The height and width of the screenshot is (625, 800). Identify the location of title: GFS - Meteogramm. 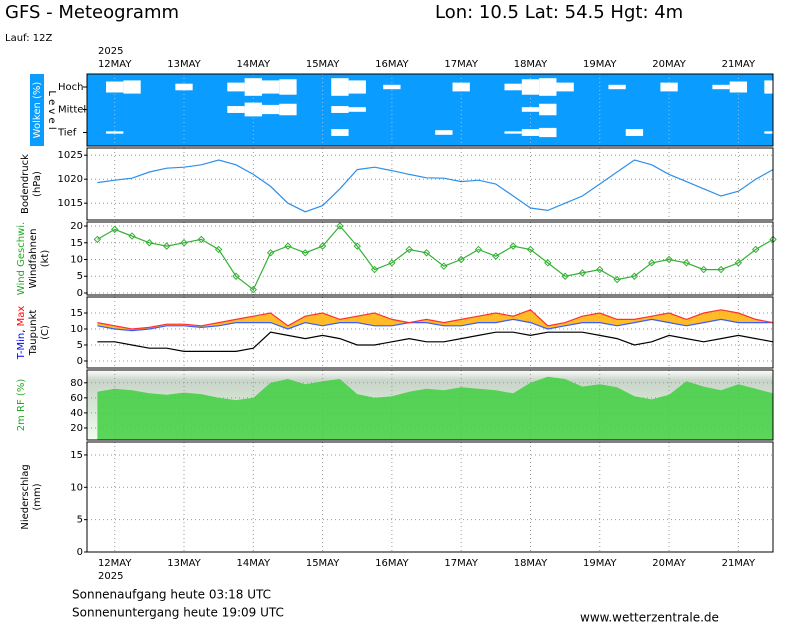
(92, 12).